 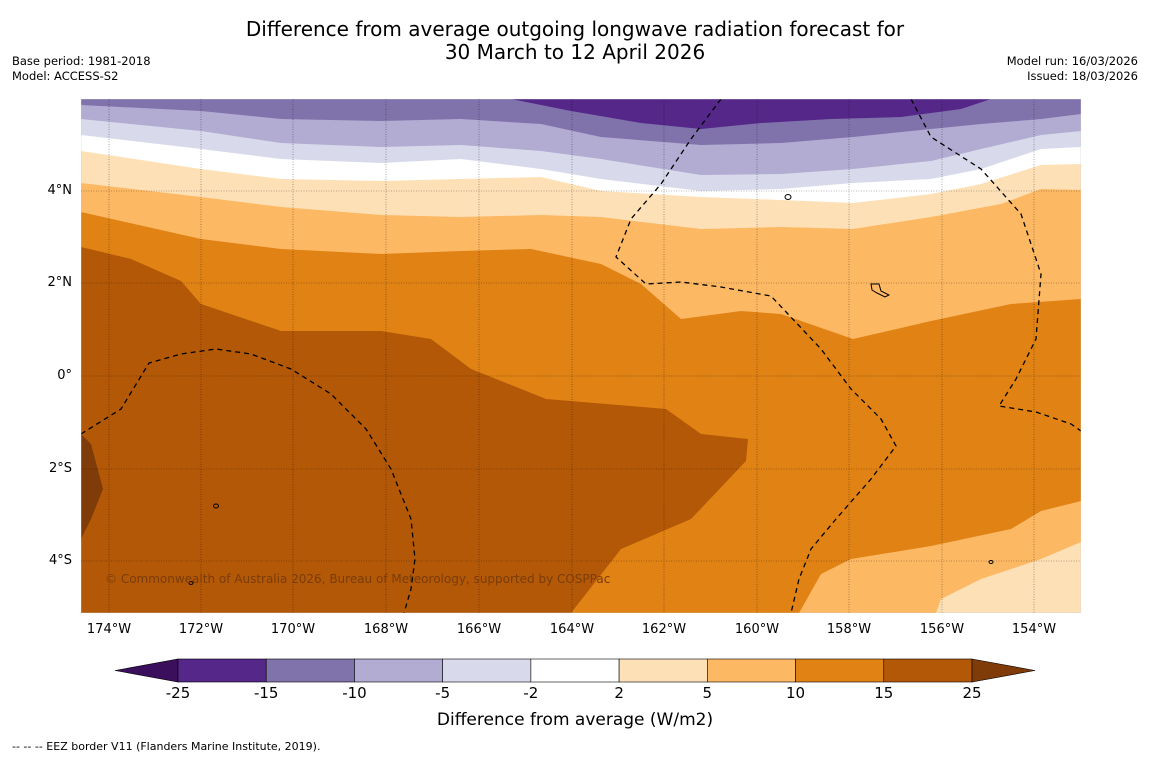 I want to click on colorbar-tick-label: -15, so click(x=266, y=693).